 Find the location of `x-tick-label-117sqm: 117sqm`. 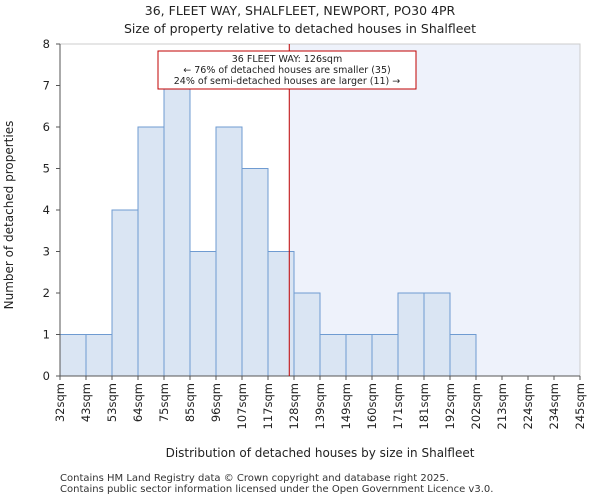

x-tick-label-117sqm: 117sqm is located at coordinates (268, 406).